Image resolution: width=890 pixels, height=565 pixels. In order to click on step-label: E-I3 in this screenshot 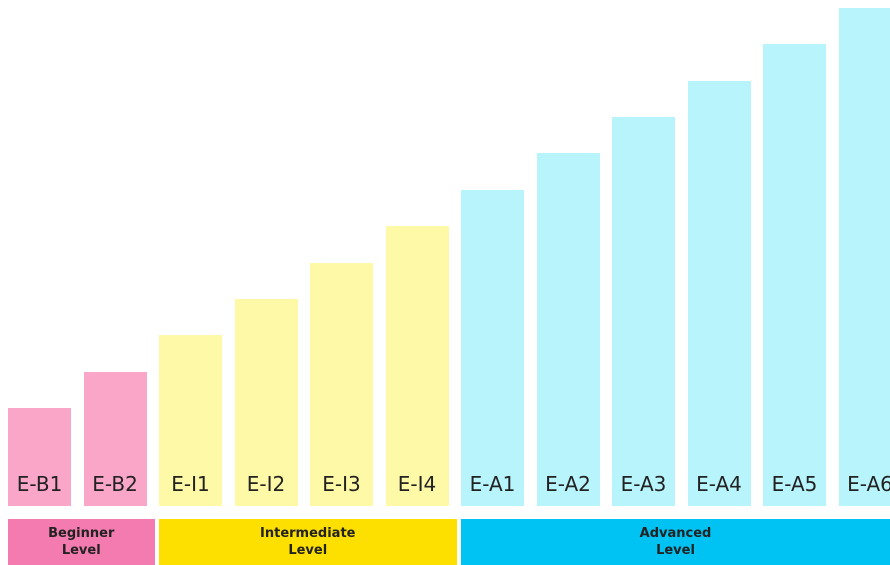, I will do `click(341, 483)`.